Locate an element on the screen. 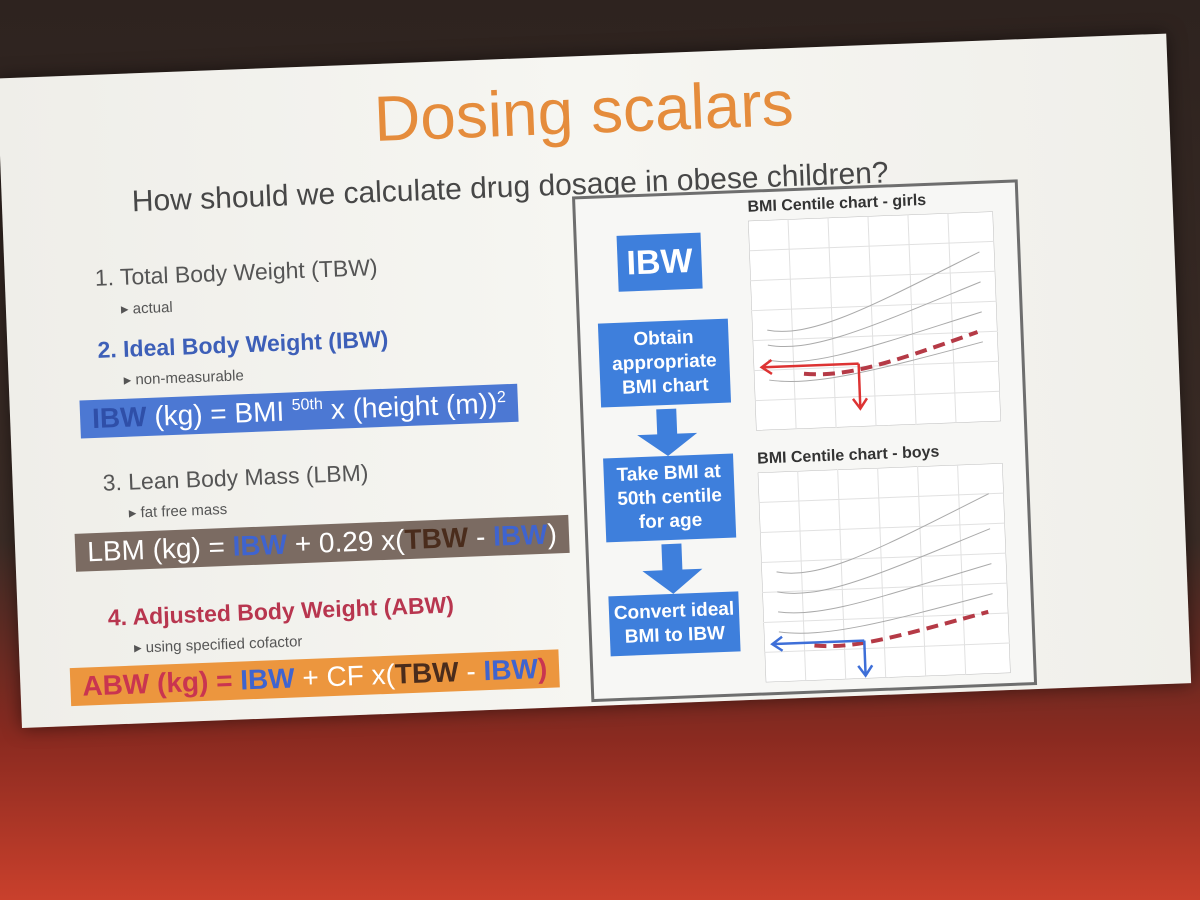  chart-grid is located at coordinates (874, 321).